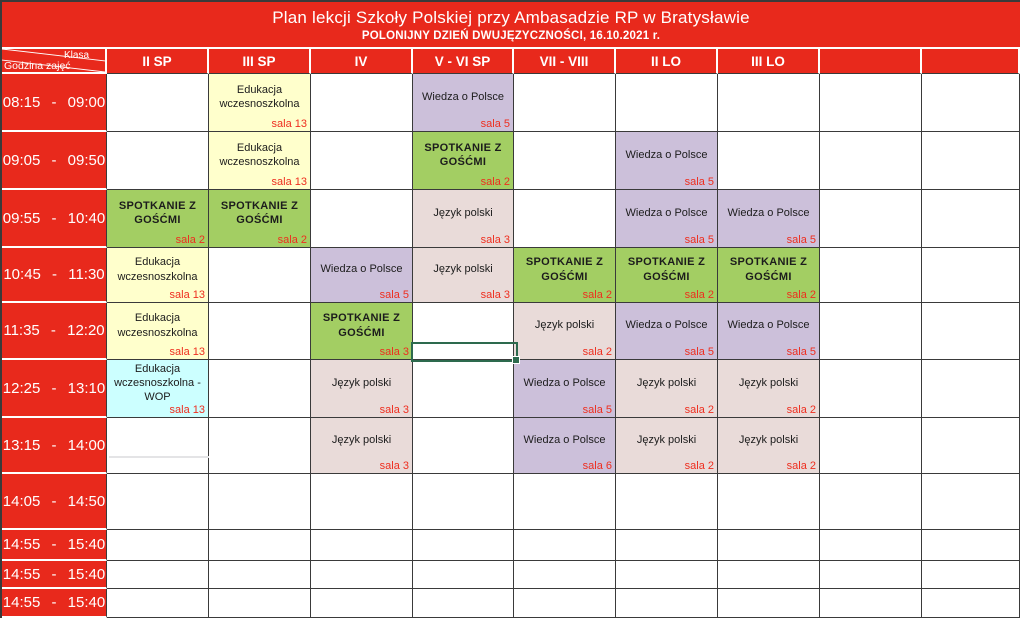 This screenshot has width=1024, height=621. What do you see at coordinates (362, 61) in the screenshot?
I see `column-header-iv: IV` at bounding box center [362, 61].